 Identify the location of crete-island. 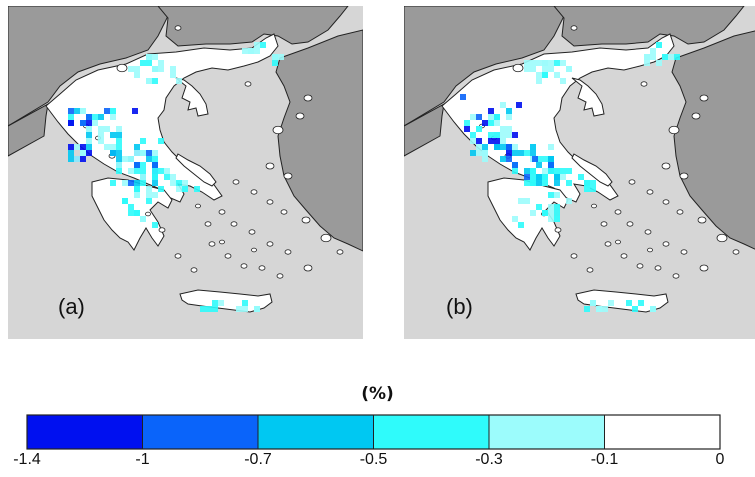
(226, 301).